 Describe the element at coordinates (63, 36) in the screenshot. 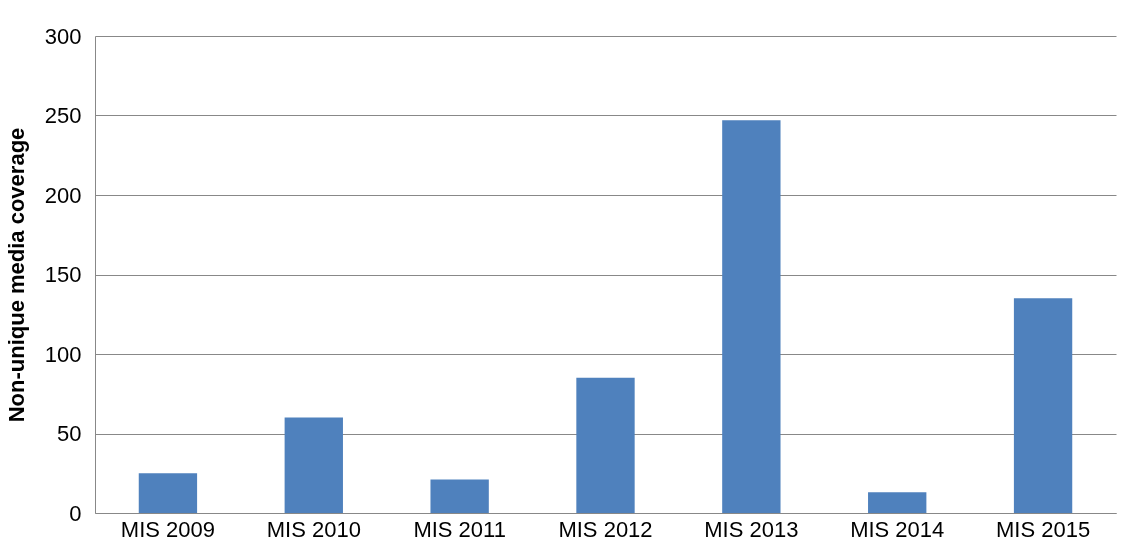

I see `y-tick-label: 300` at that location.